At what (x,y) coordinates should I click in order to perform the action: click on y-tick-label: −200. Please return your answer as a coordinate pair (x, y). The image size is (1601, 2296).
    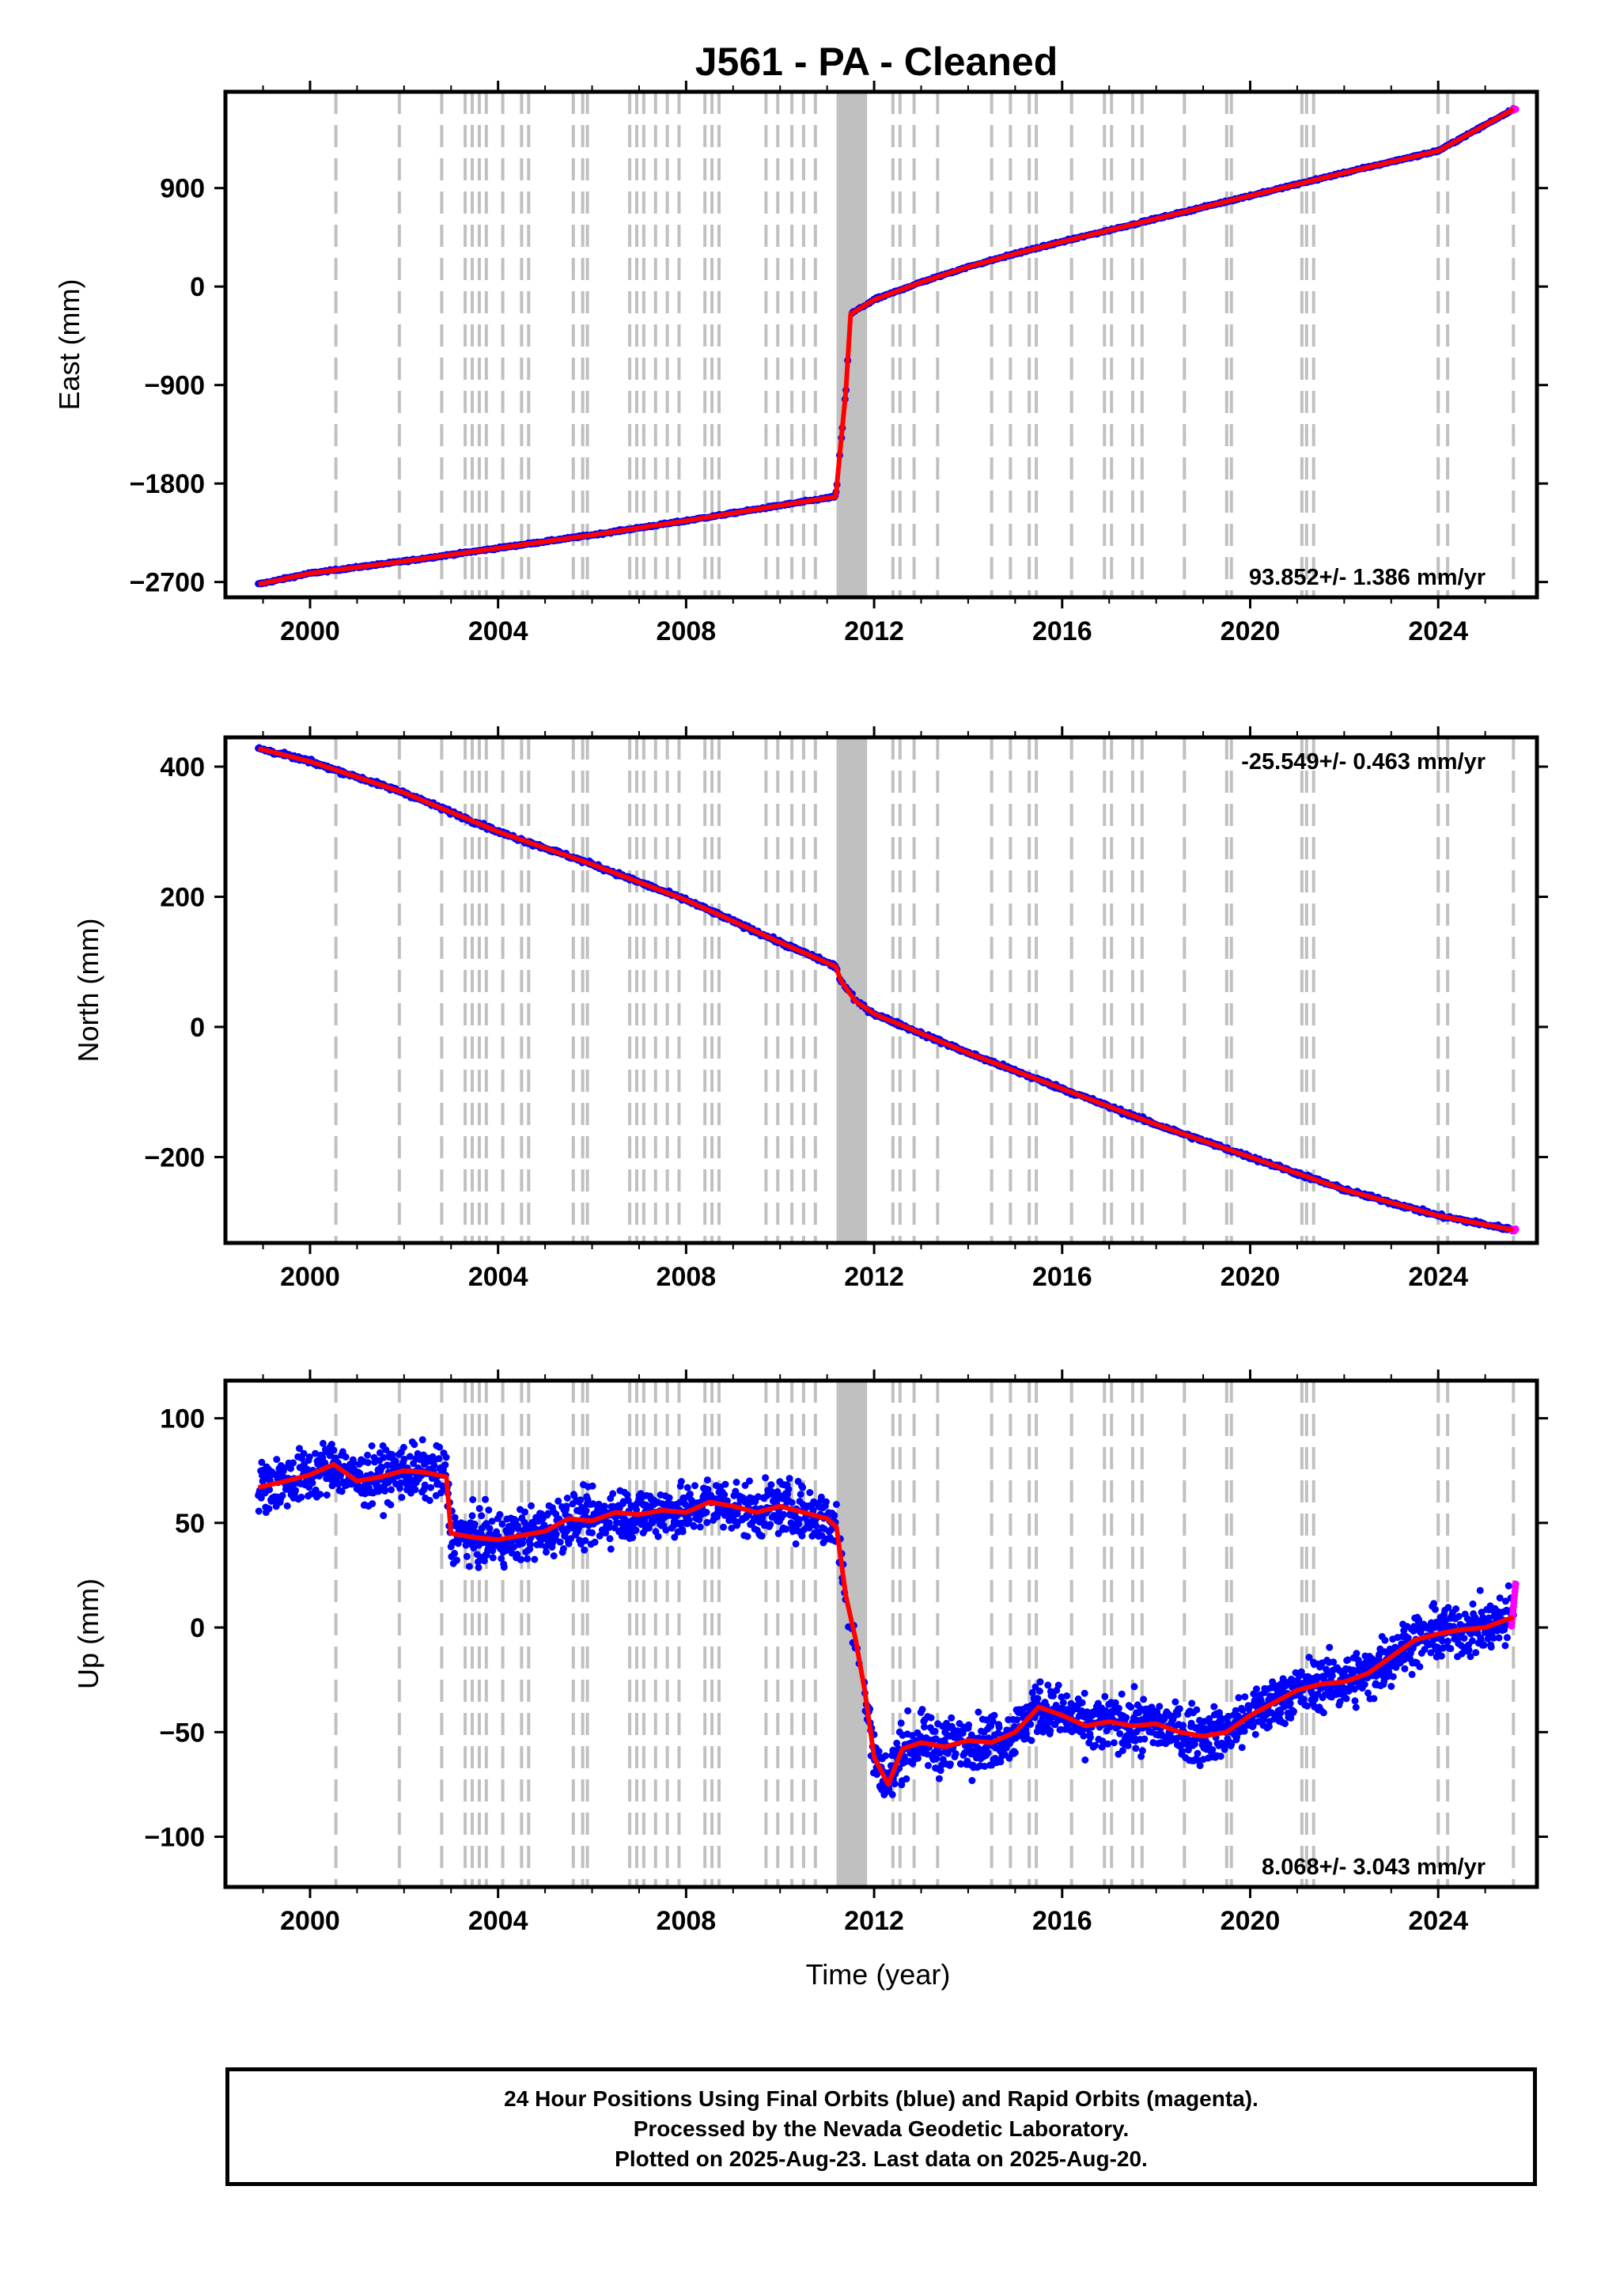
    Looking at the image, I should click on (175, 1157).